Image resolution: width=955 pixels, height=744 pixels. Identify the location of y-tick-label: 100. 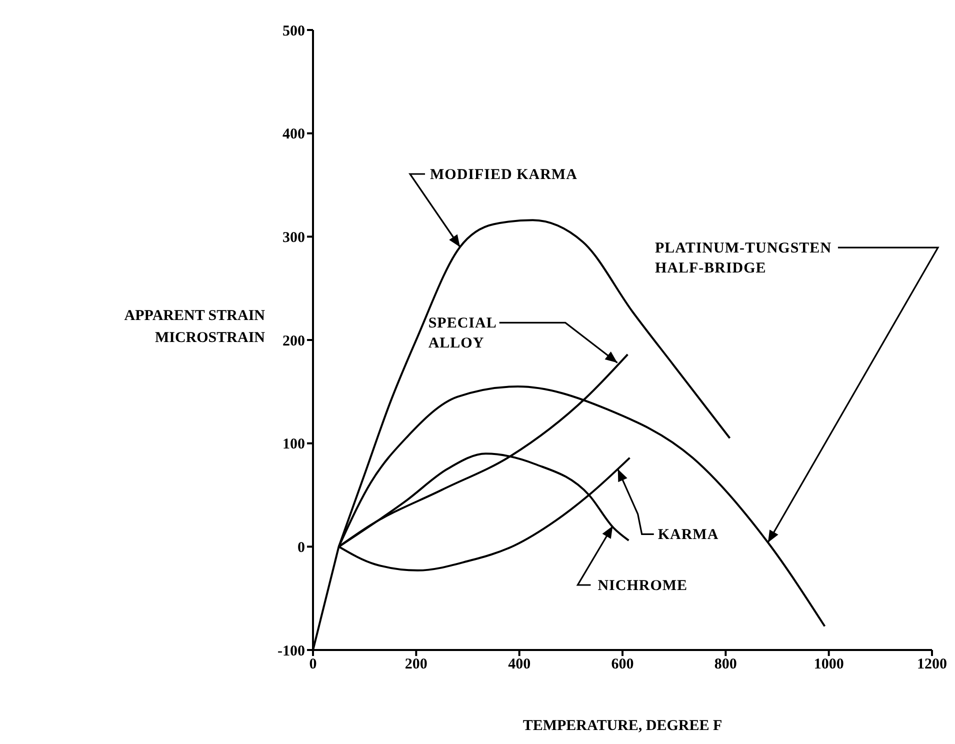
(293, 444).